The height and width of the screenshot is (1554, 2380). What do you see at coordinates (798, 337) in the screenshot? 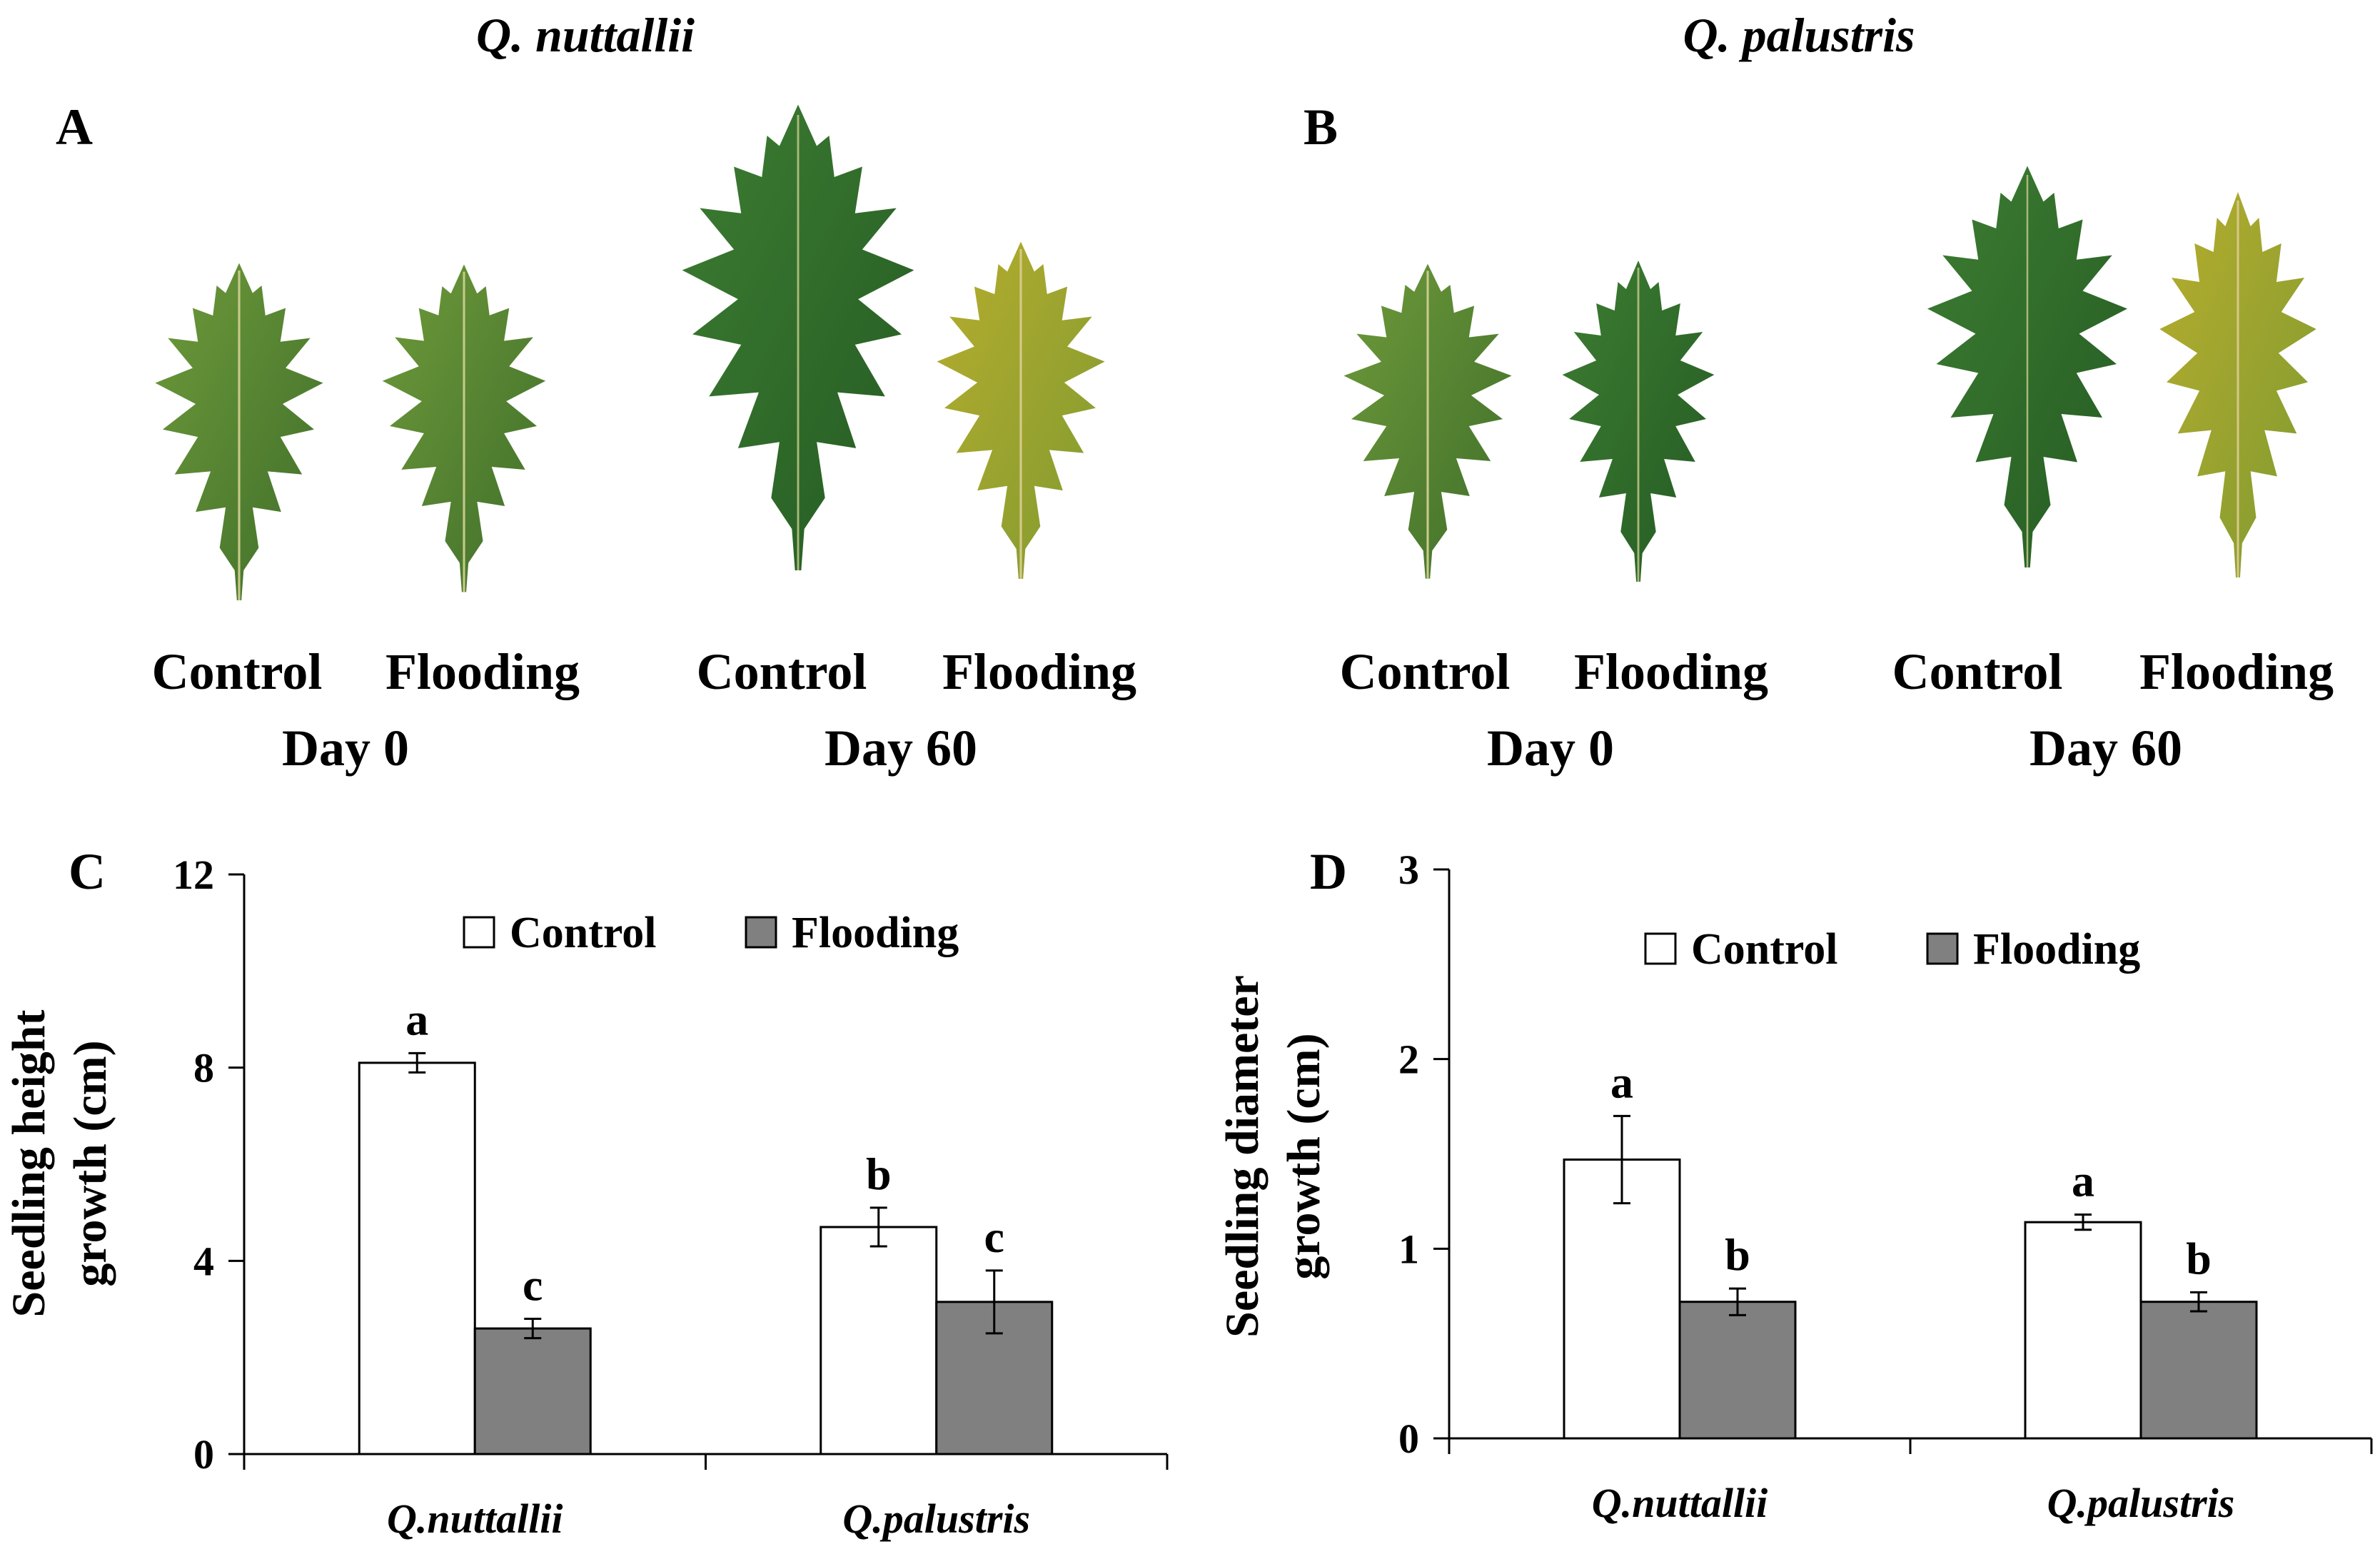
I see `leaf-nuttallii-day60-control` at bounding box center [798, 337].